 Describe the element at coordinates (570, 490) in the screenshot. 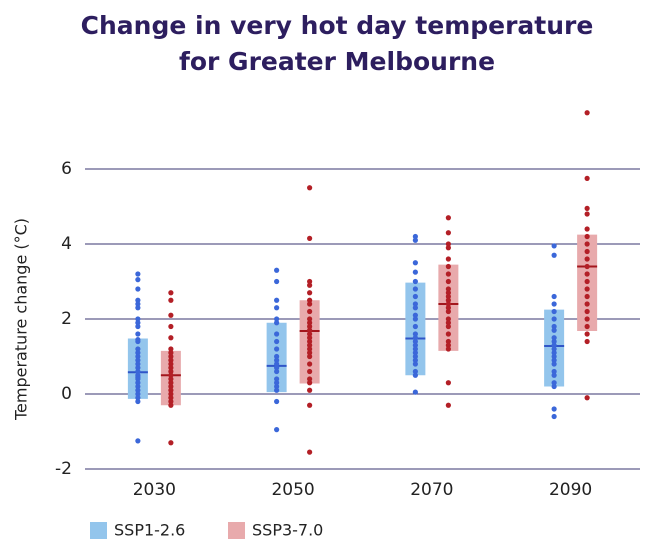

I see `x-tick-label: 2090` at that location.